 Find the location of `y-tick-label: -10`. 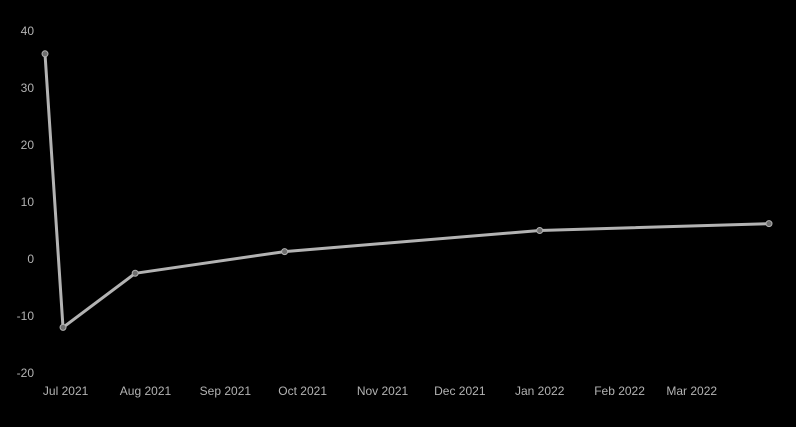

y-tick-label: -10 is located at coordinates (26, 316).